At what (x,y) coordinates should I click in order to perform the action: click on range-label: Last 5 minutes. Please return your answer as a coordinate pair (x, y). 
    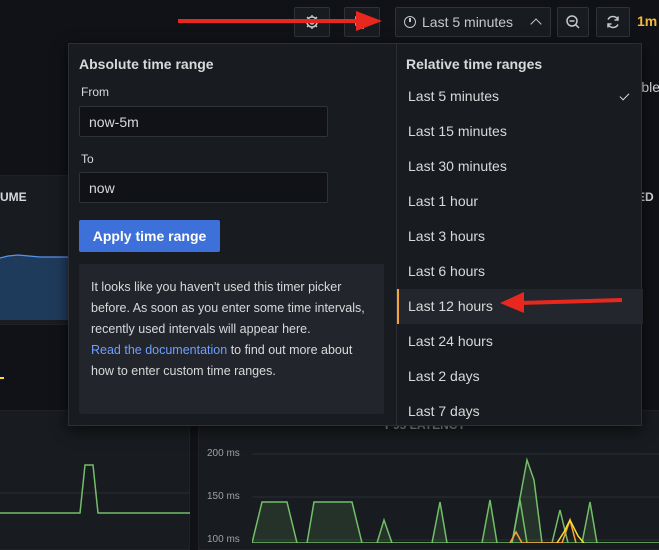
    Looking at the image, I should click on (454, 96).